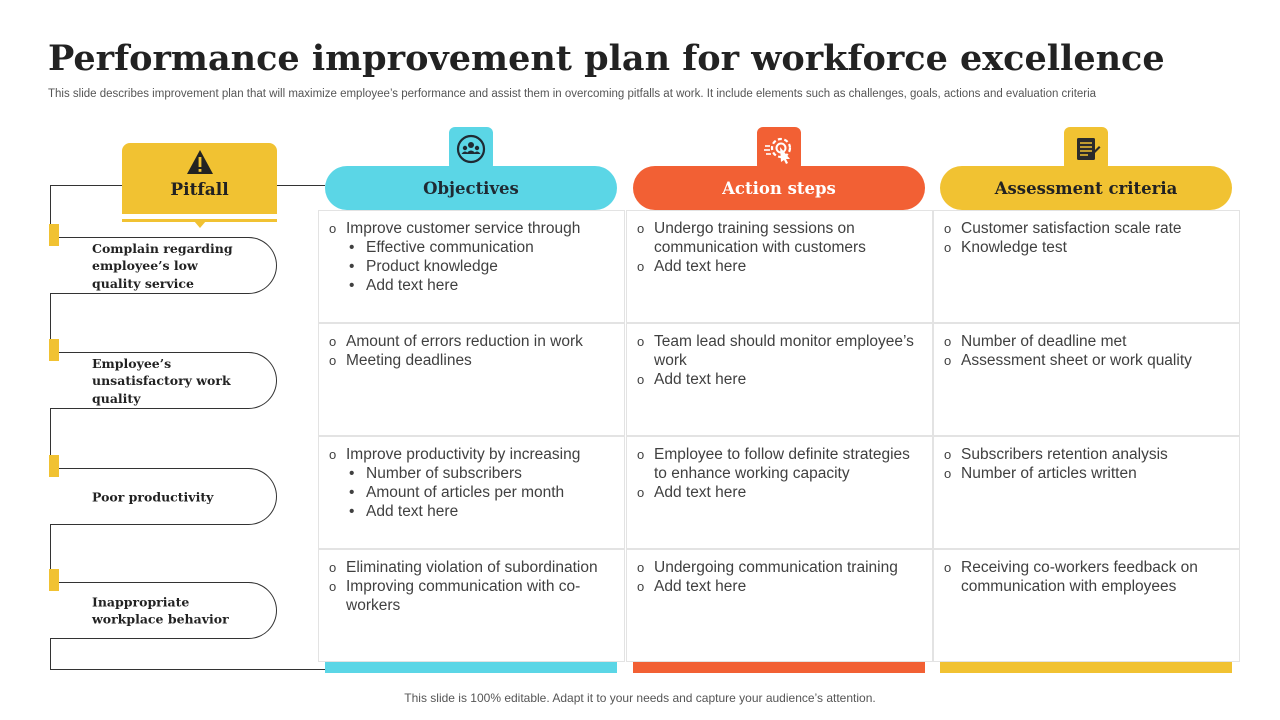 This screenshot has width=1280, height=720. Describe the element at coordinates (779, 149) in the screenshot. I see `target-click-icon` at that location.